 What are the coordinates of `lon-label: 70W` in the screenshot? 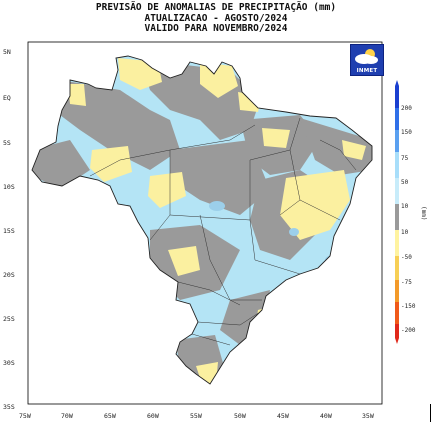 It's located at (67, 416).